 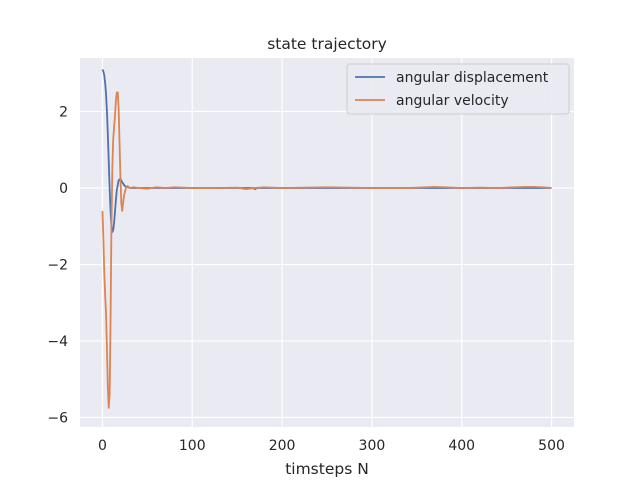 I want to click on legend-label-angular-displacement: angular displacement, so click(x=472, y=78).